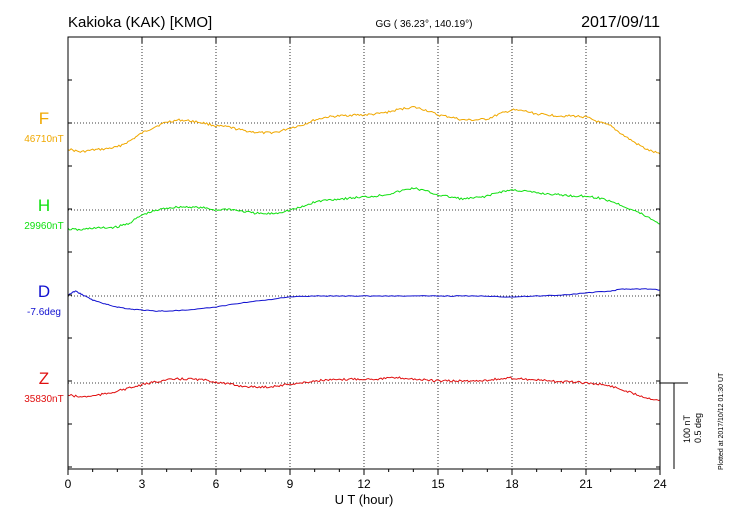 The image size is (730, 520). I want to click on z-baseline-label: 35830nT, so click(43, 399).